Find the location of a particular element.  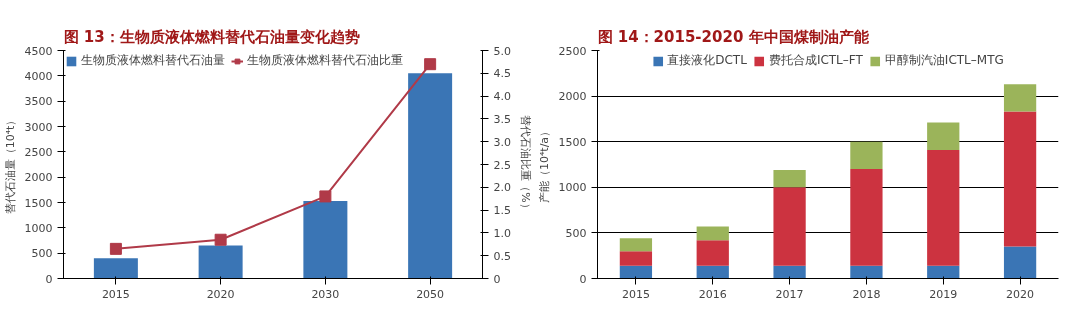

y-tick-label: 3000 is located at coordinates (38, 127).